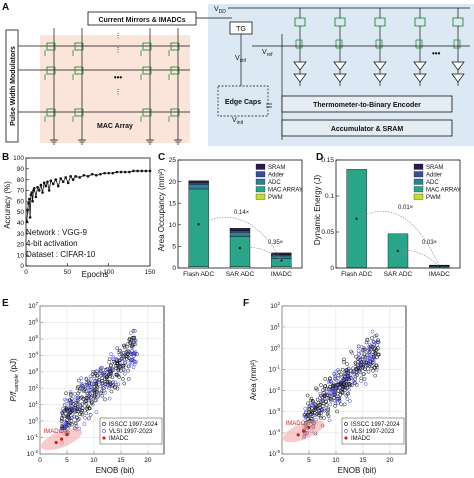  I want to click on panel-letter-d: D, so click(319, 157).